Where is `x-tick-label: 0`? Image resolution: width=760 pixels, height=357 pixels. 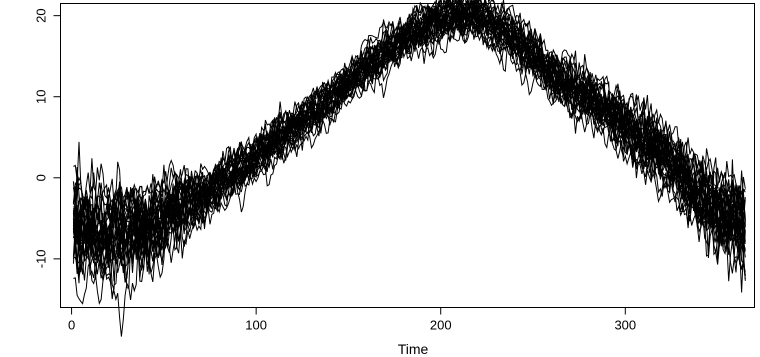 x-tick-label: 0 is located at coordinates (71, 325).